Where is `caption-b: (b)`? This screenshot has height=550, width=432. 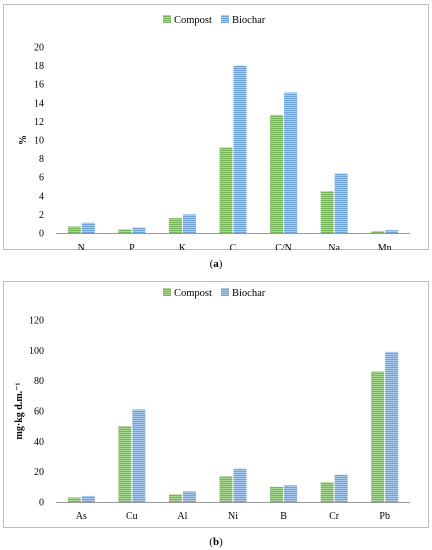
caption-b: (b) is located at coordinates (216, 542).